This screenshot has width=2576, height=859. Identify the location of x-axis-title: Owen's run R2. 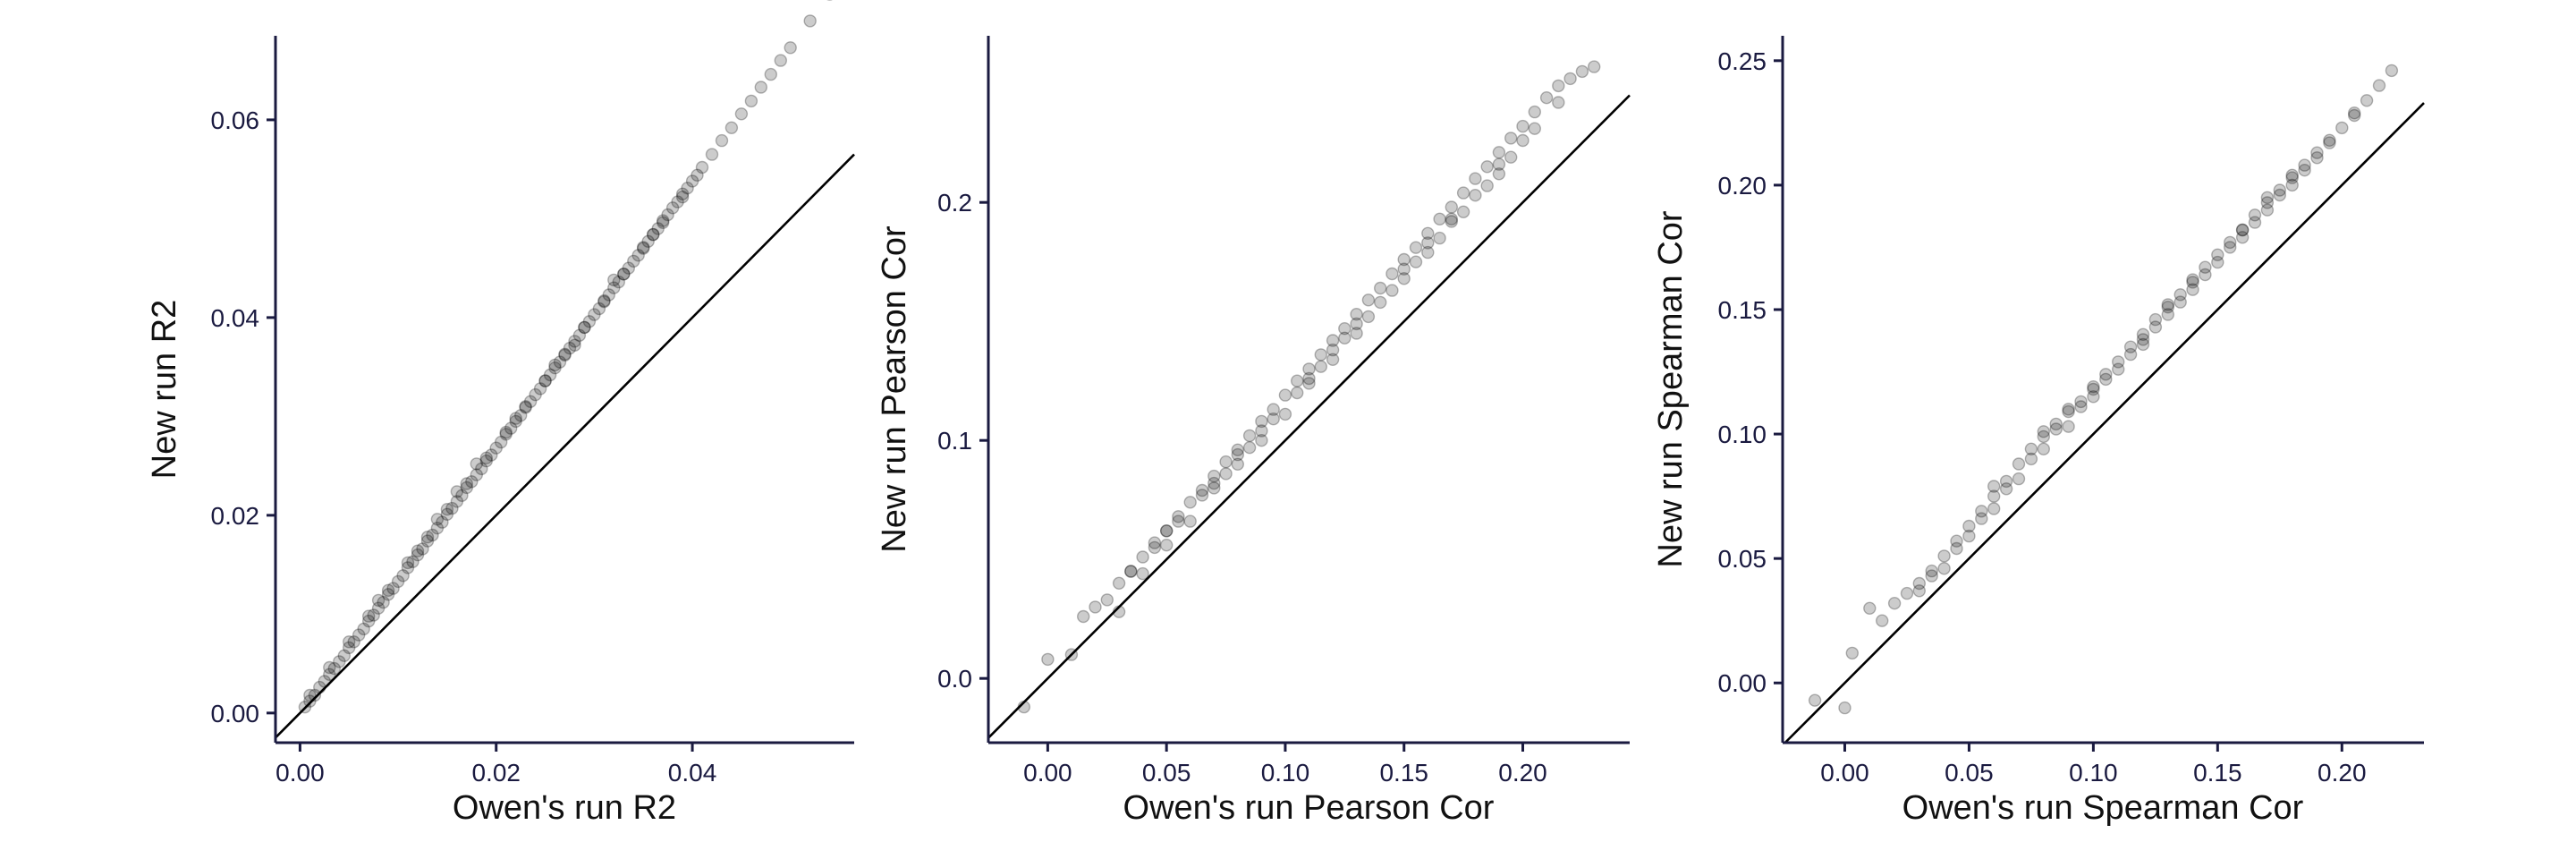
(564, 808).